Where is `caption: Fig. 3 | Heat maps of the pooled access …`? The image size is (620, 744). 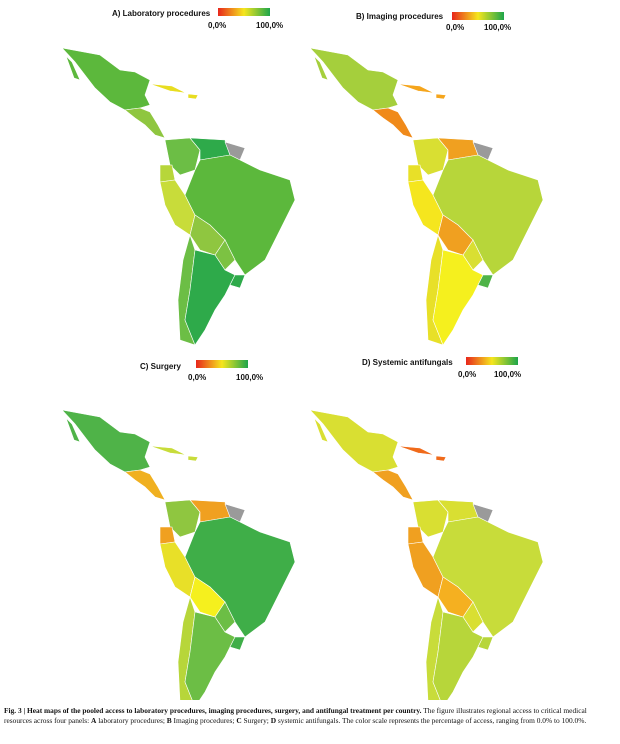 caption: Fig. 3 | Heat maps of the pooled access … is located at coordinates (310, 716).